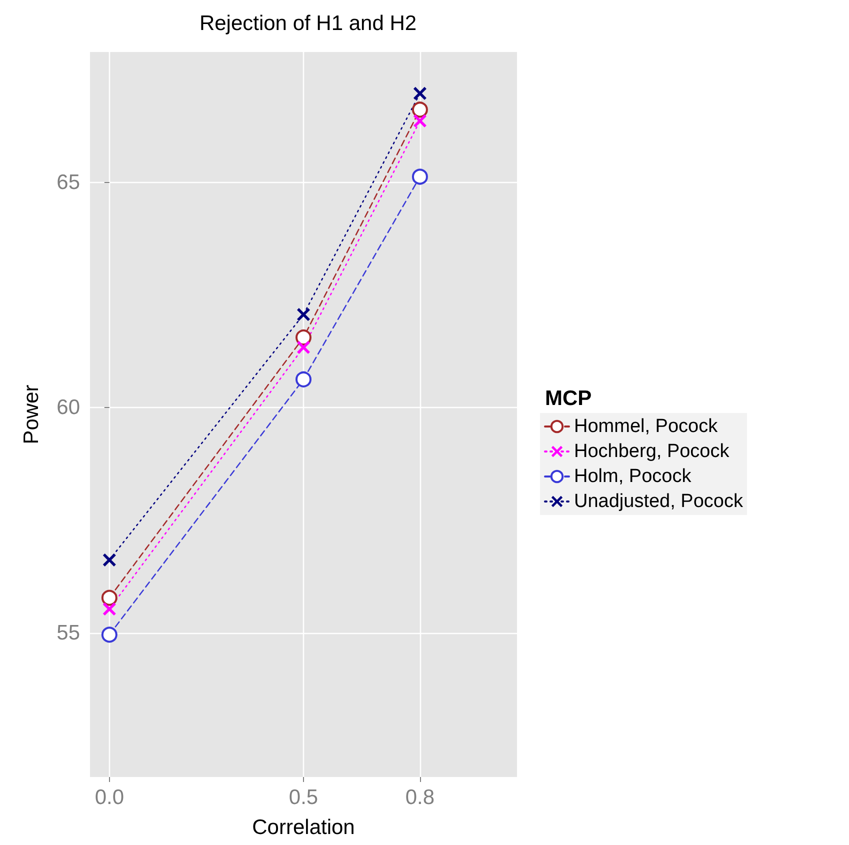  What do you see at coordinates (303, 797) in the screenshot?
I see `x-tick-label: 0.5` at bounding box center [303, 797].